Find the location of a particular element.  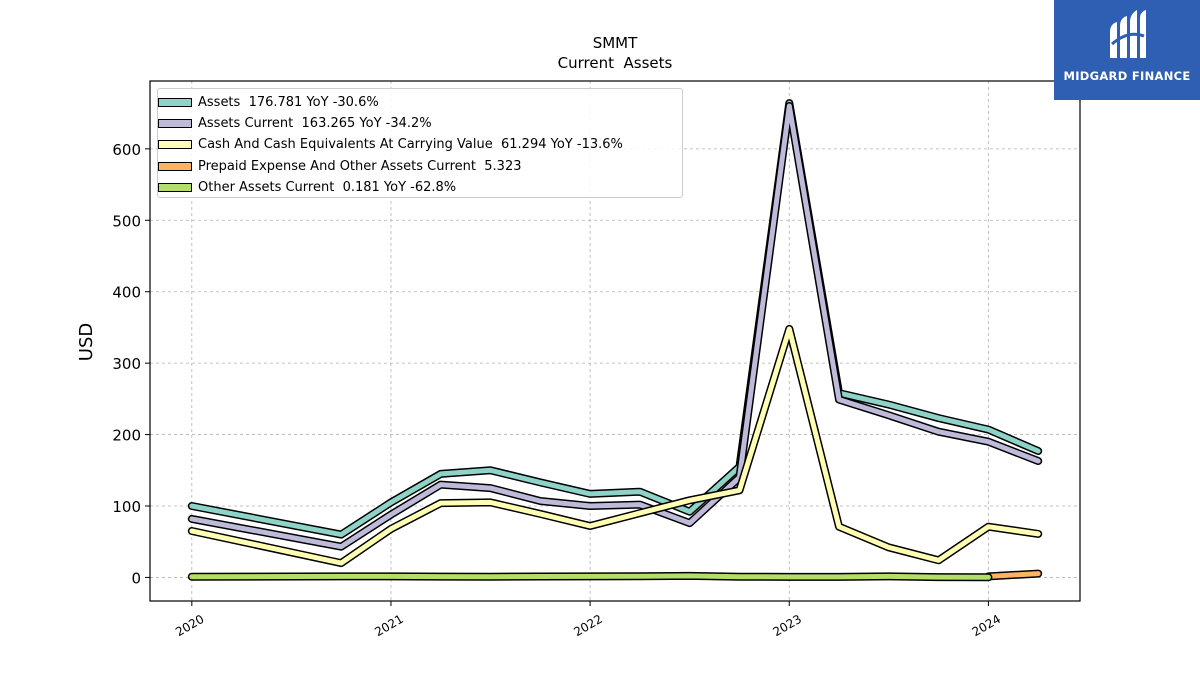

legend-label: Assets Current 163.265 YoY -34.2% is located at coordinates (315, 124).